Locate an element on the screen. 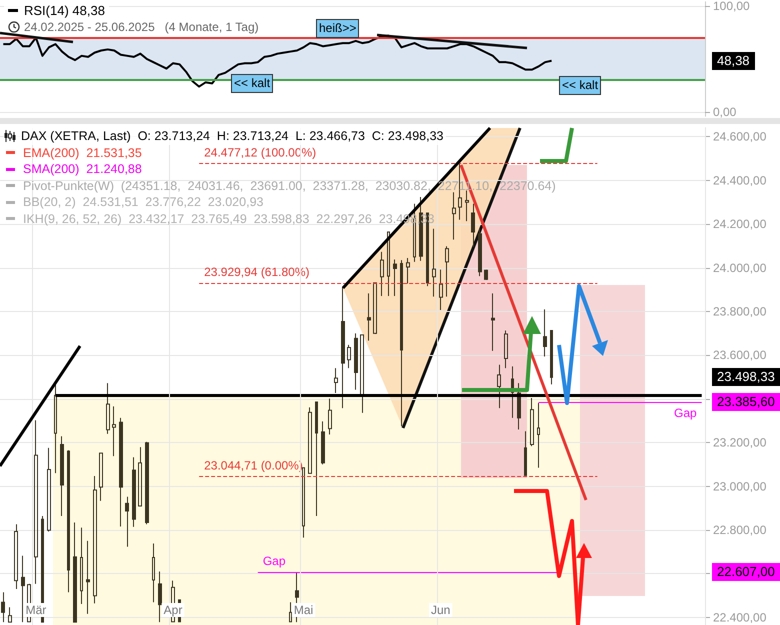  annotation: SMA(200) 21.240,88 is located at coordinates (82, 169).